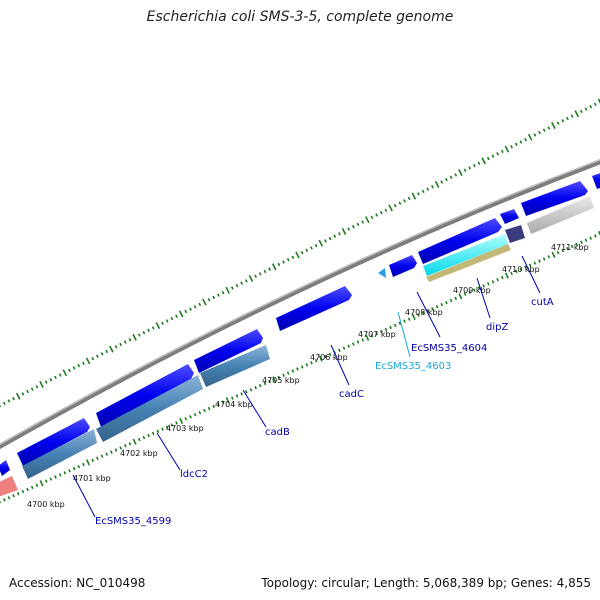 Image resolution: width=600 pixels, height=600 pixels. Describe the element at coordinates (449, 348) in the screenshot. I see `gene-label-ecsms35-4604: EcSMS35_4604` at that location.